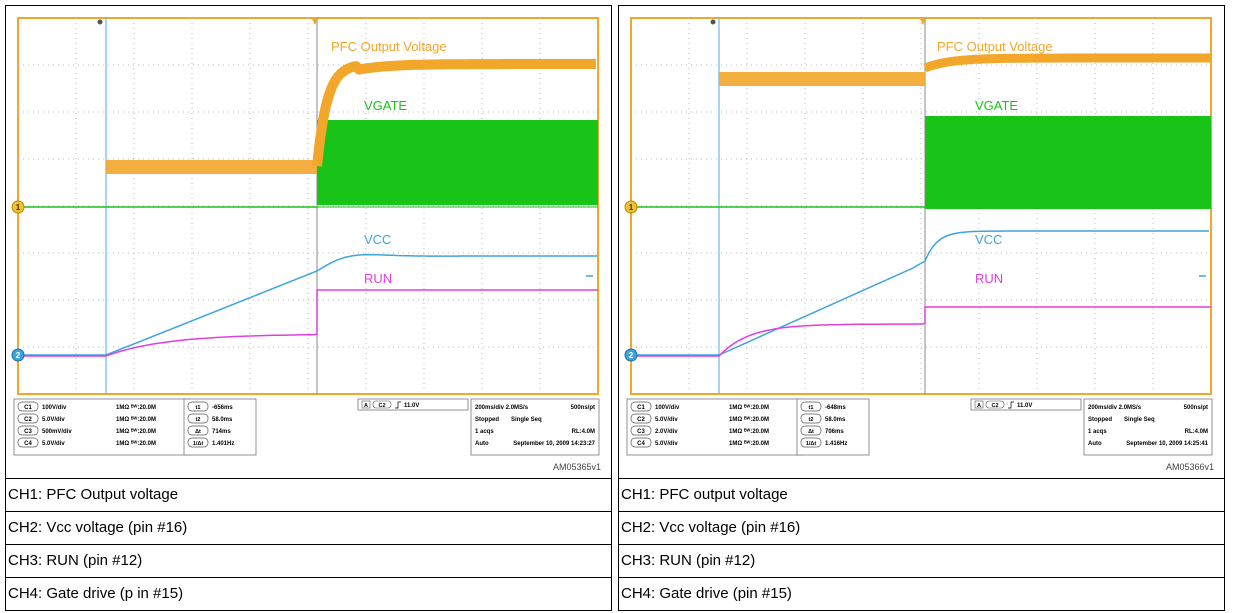 The image size is (1234, 613). What do you see at coordinates (526, 420) in the screenshot?
I see `acq-mode: Single Seq` at bounding box center [526, 420].